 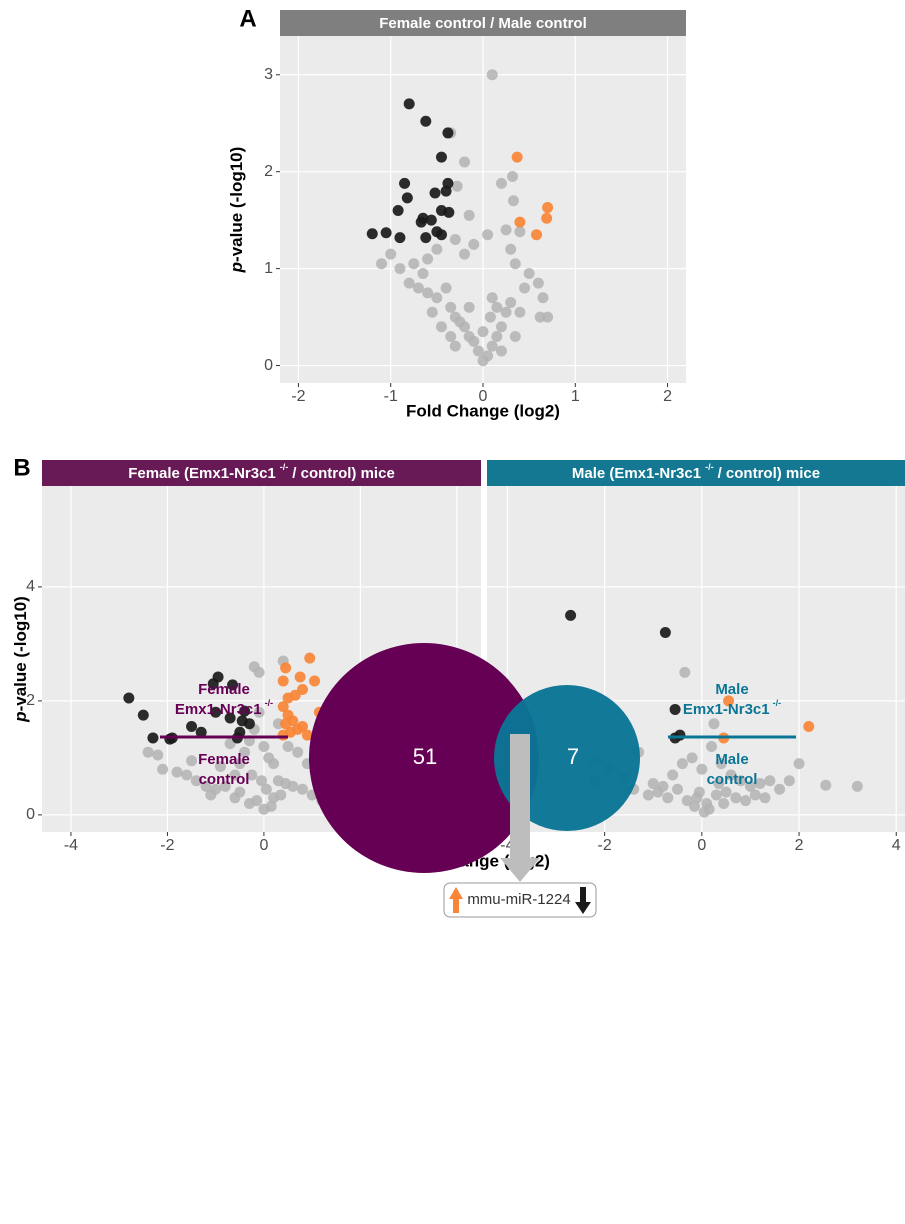 I want to click on set-genotype: Emx1-Nr3c1 -/-, so click(x=732, y=708).